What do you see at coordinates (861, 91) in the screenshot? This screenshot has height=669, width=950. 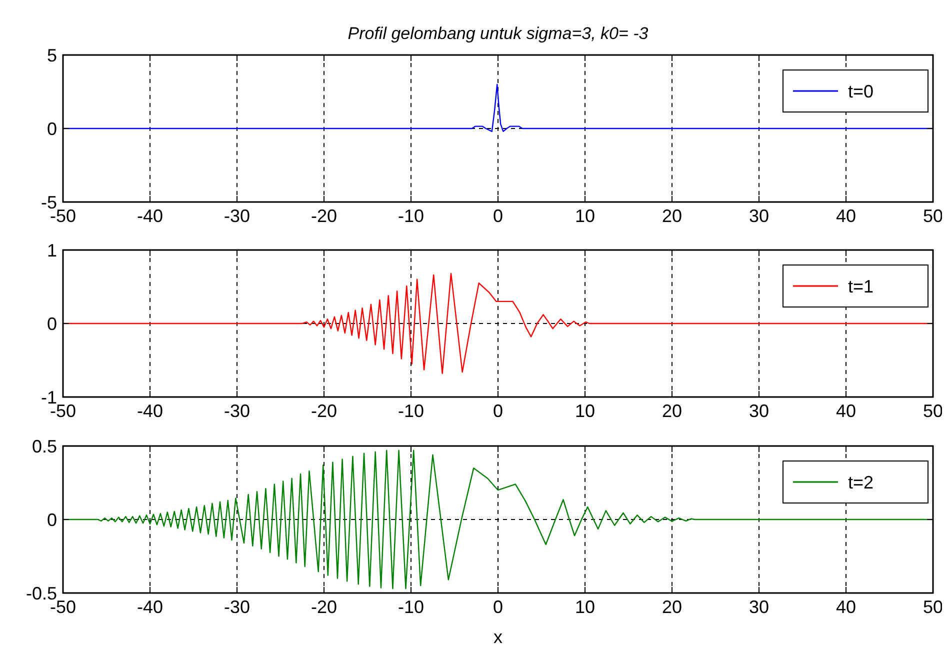 I see `legend-label: t=0` at bounding box center [861, 91].